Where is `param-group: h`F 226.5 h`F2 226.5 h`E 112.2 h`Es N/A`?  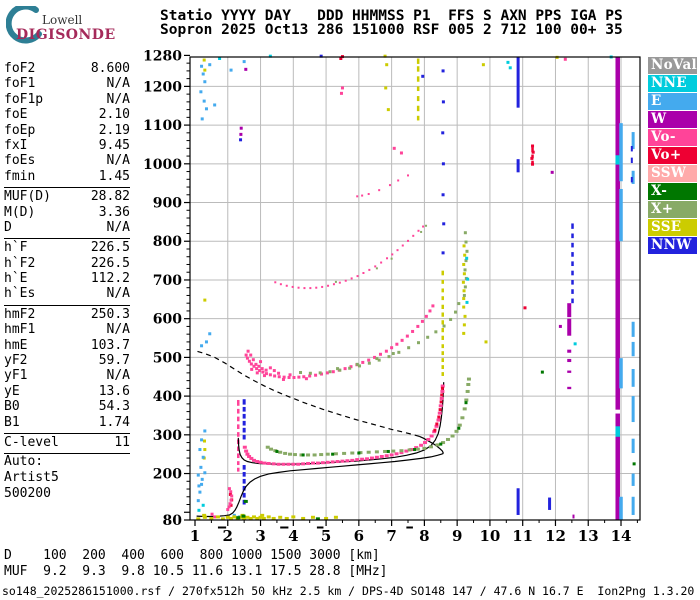
param-group: h`F 226.5 h`F2 226.5 h`E 112.2 h`Es N/A is located at coordinates (67, 272).